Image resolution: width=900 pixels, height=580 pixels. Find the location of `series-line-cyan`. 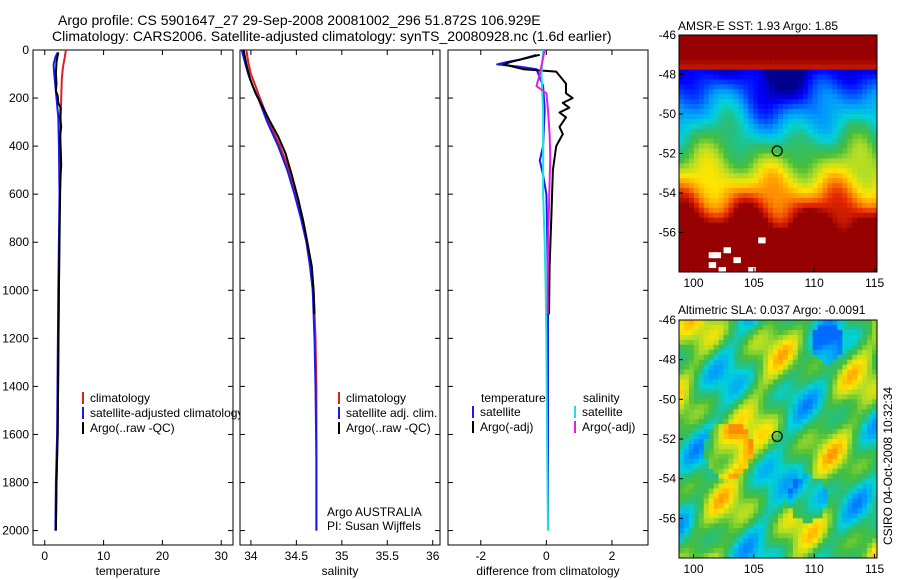

series-line-cyan is located at coordinates (544, 290).